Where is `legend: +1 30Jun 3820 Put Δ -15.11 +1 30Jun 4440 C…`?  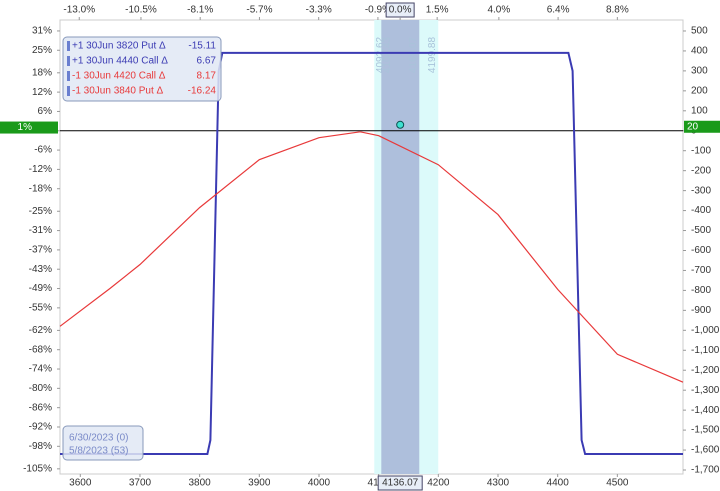
legend: +1 30Jun 3820 Put Δ -15.11 +1 30Jun 4440 C… is located at coordinates (142, 69).